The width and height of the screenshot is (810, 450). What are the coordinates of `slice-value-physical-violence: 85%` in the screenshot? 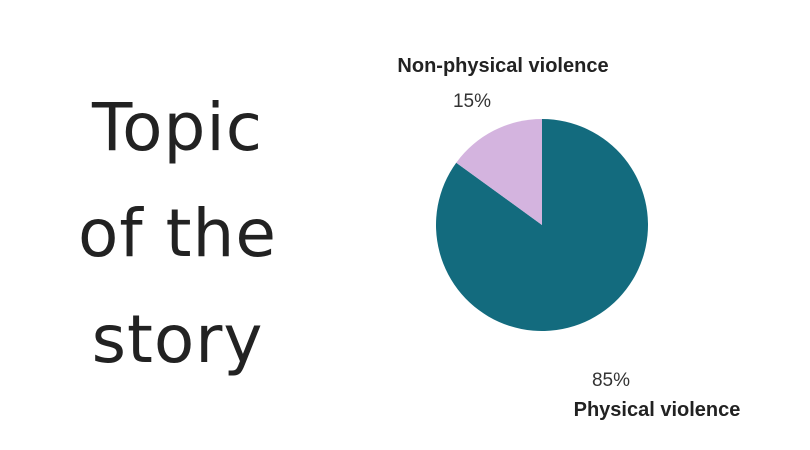 It's located at (611, 380).